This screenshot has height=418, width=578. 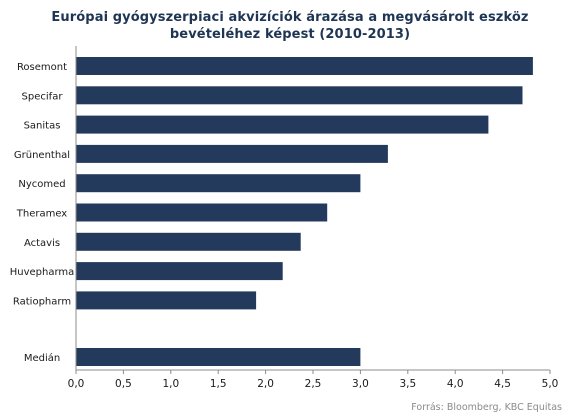 I want to click on category-label-theramex: Theramex, so click(x=42, y=214).